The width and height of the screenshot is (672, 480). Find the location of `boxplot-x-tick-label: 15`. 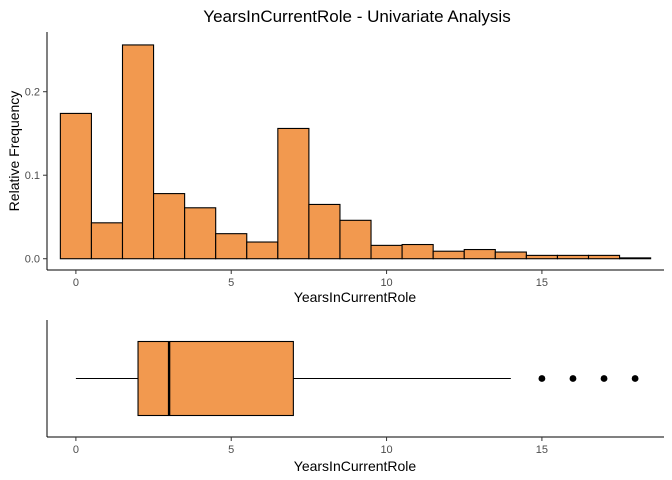

boxplot-x-tick-label: 15 is located at coordinates (542, 450).